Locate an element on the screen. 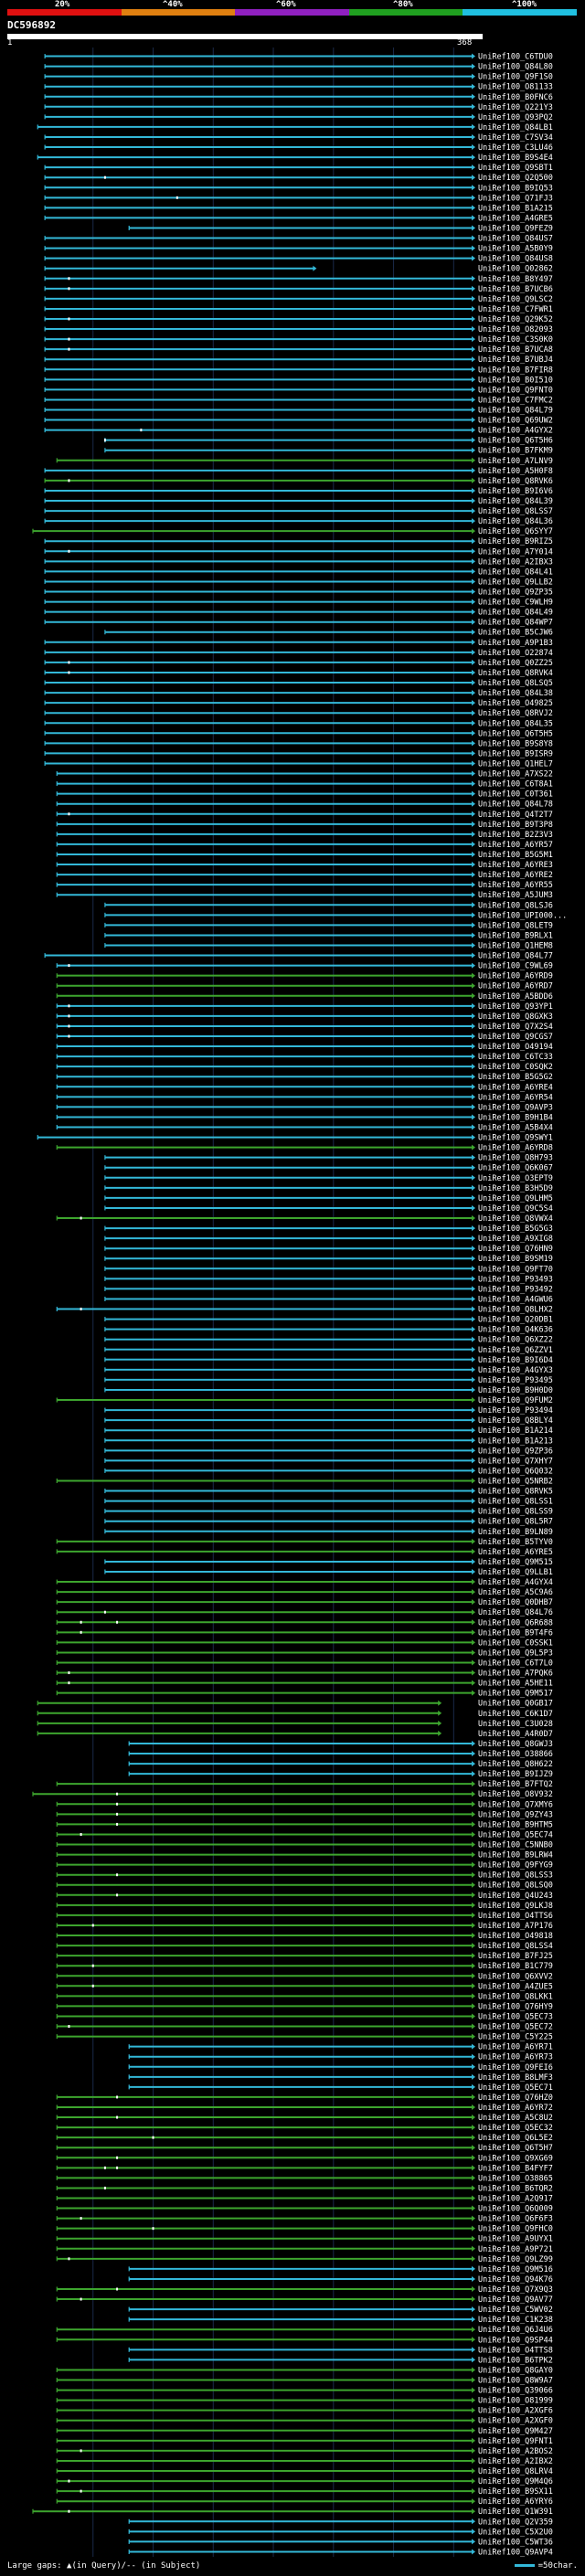 This screenshot has height=2576, width=585. hit-row: UniRef100_B9S8Y8 is located at coordinates (299, 743).